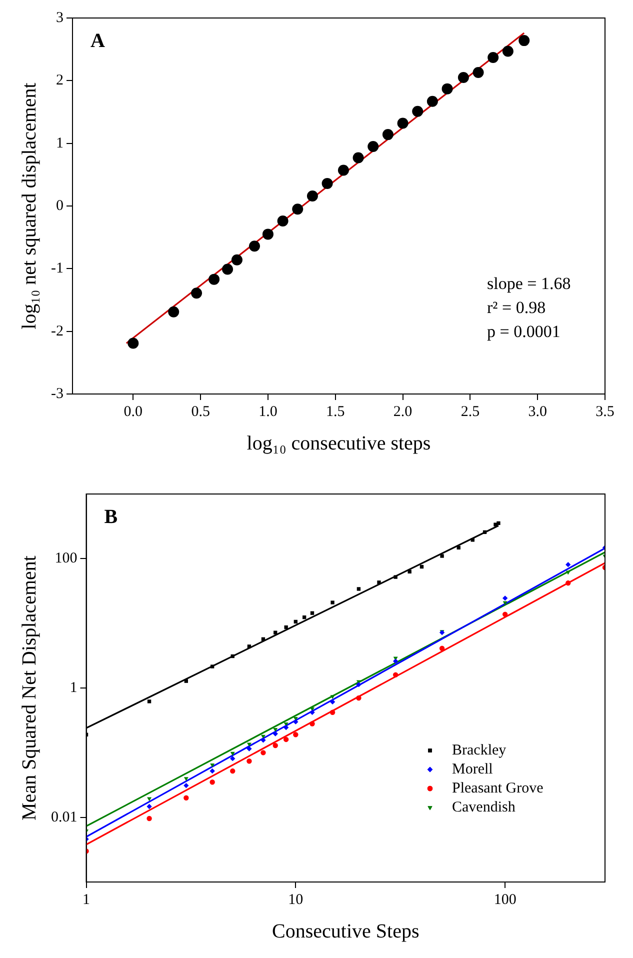 Image resolution: width=633 pixels, height=958 pixels. Describe the element at coordinates (98, 41) in the screenshot. I see `annotation: A` at that location.